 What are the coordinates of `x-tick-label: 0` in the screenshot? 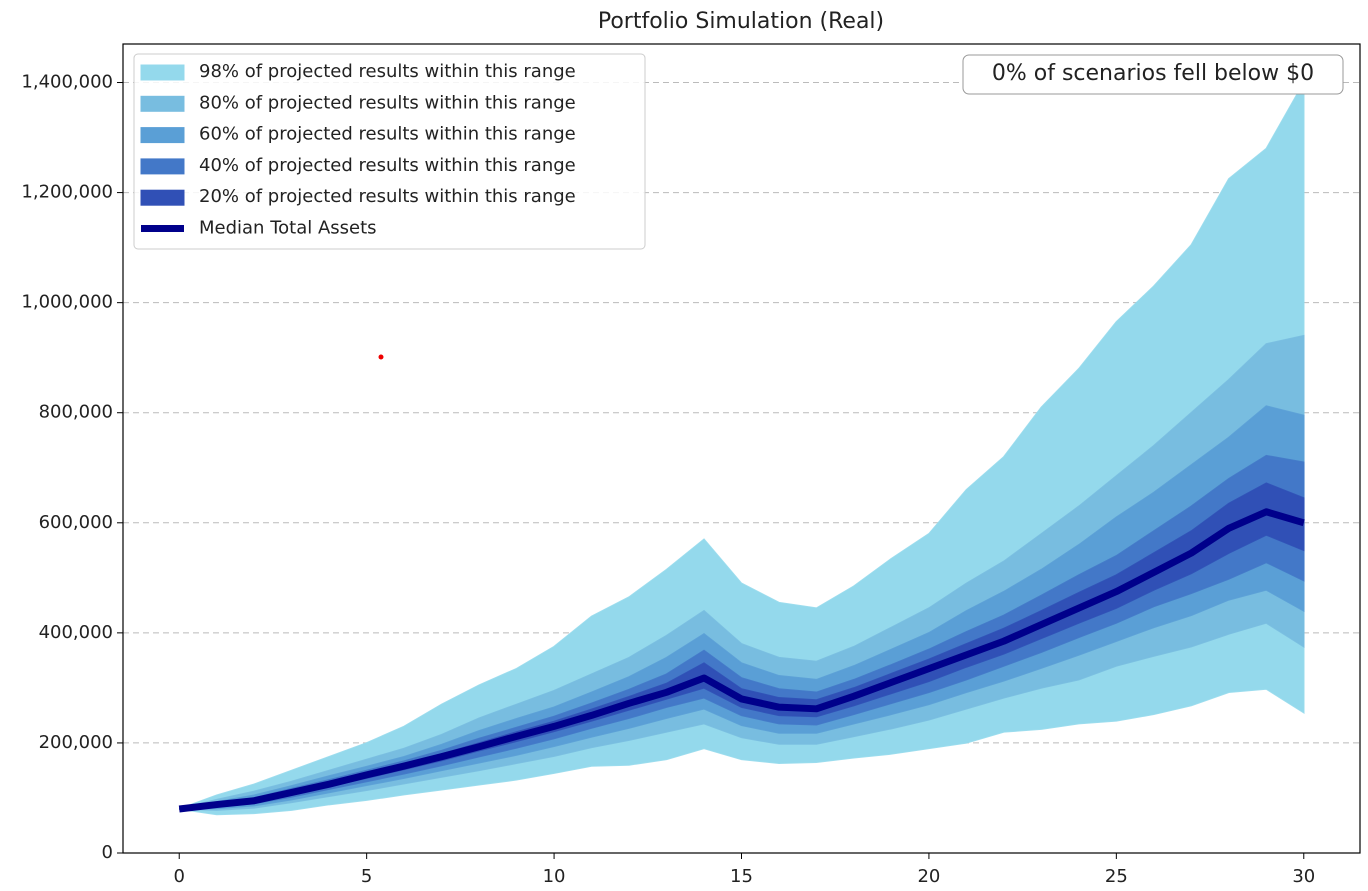 It's located at (179, 876).